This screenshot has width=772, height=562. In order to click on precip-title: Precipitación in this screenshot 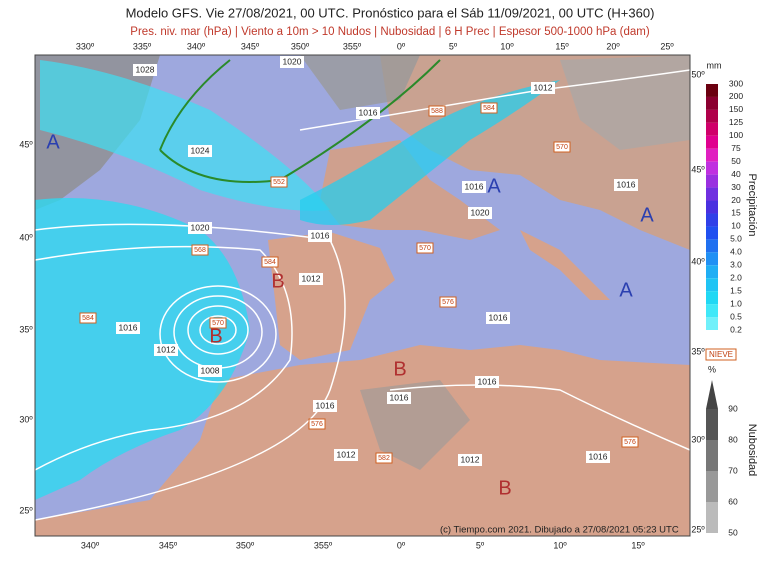, I will do `click(752, 205)`.